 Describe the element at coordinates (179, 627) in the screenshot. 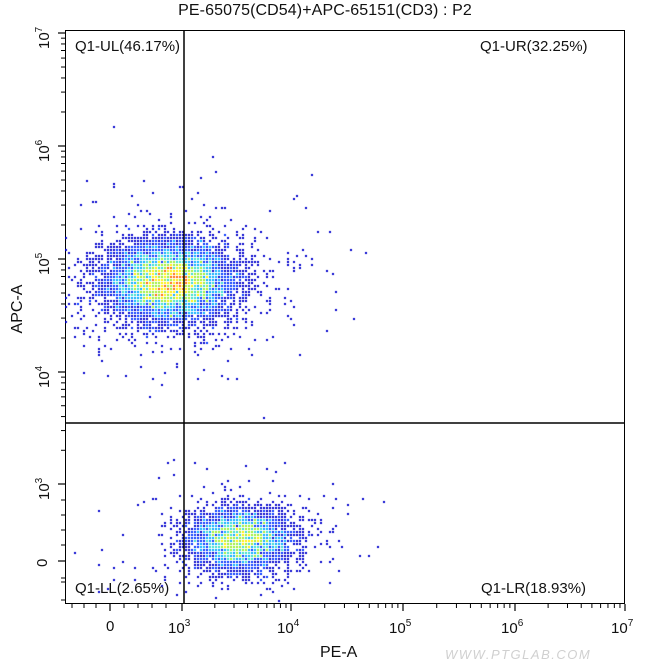

I see `x-tick-label: 10³` at that location.